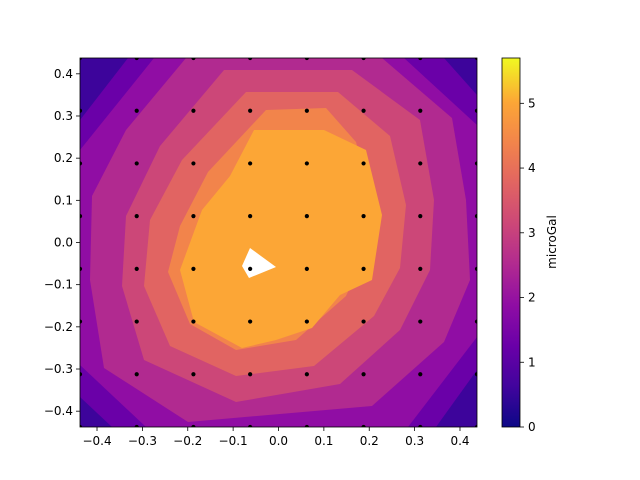  Describe the element at coordinates (58, 411) in the screenshot. I see `y-tick-label: −0.4` at that location.